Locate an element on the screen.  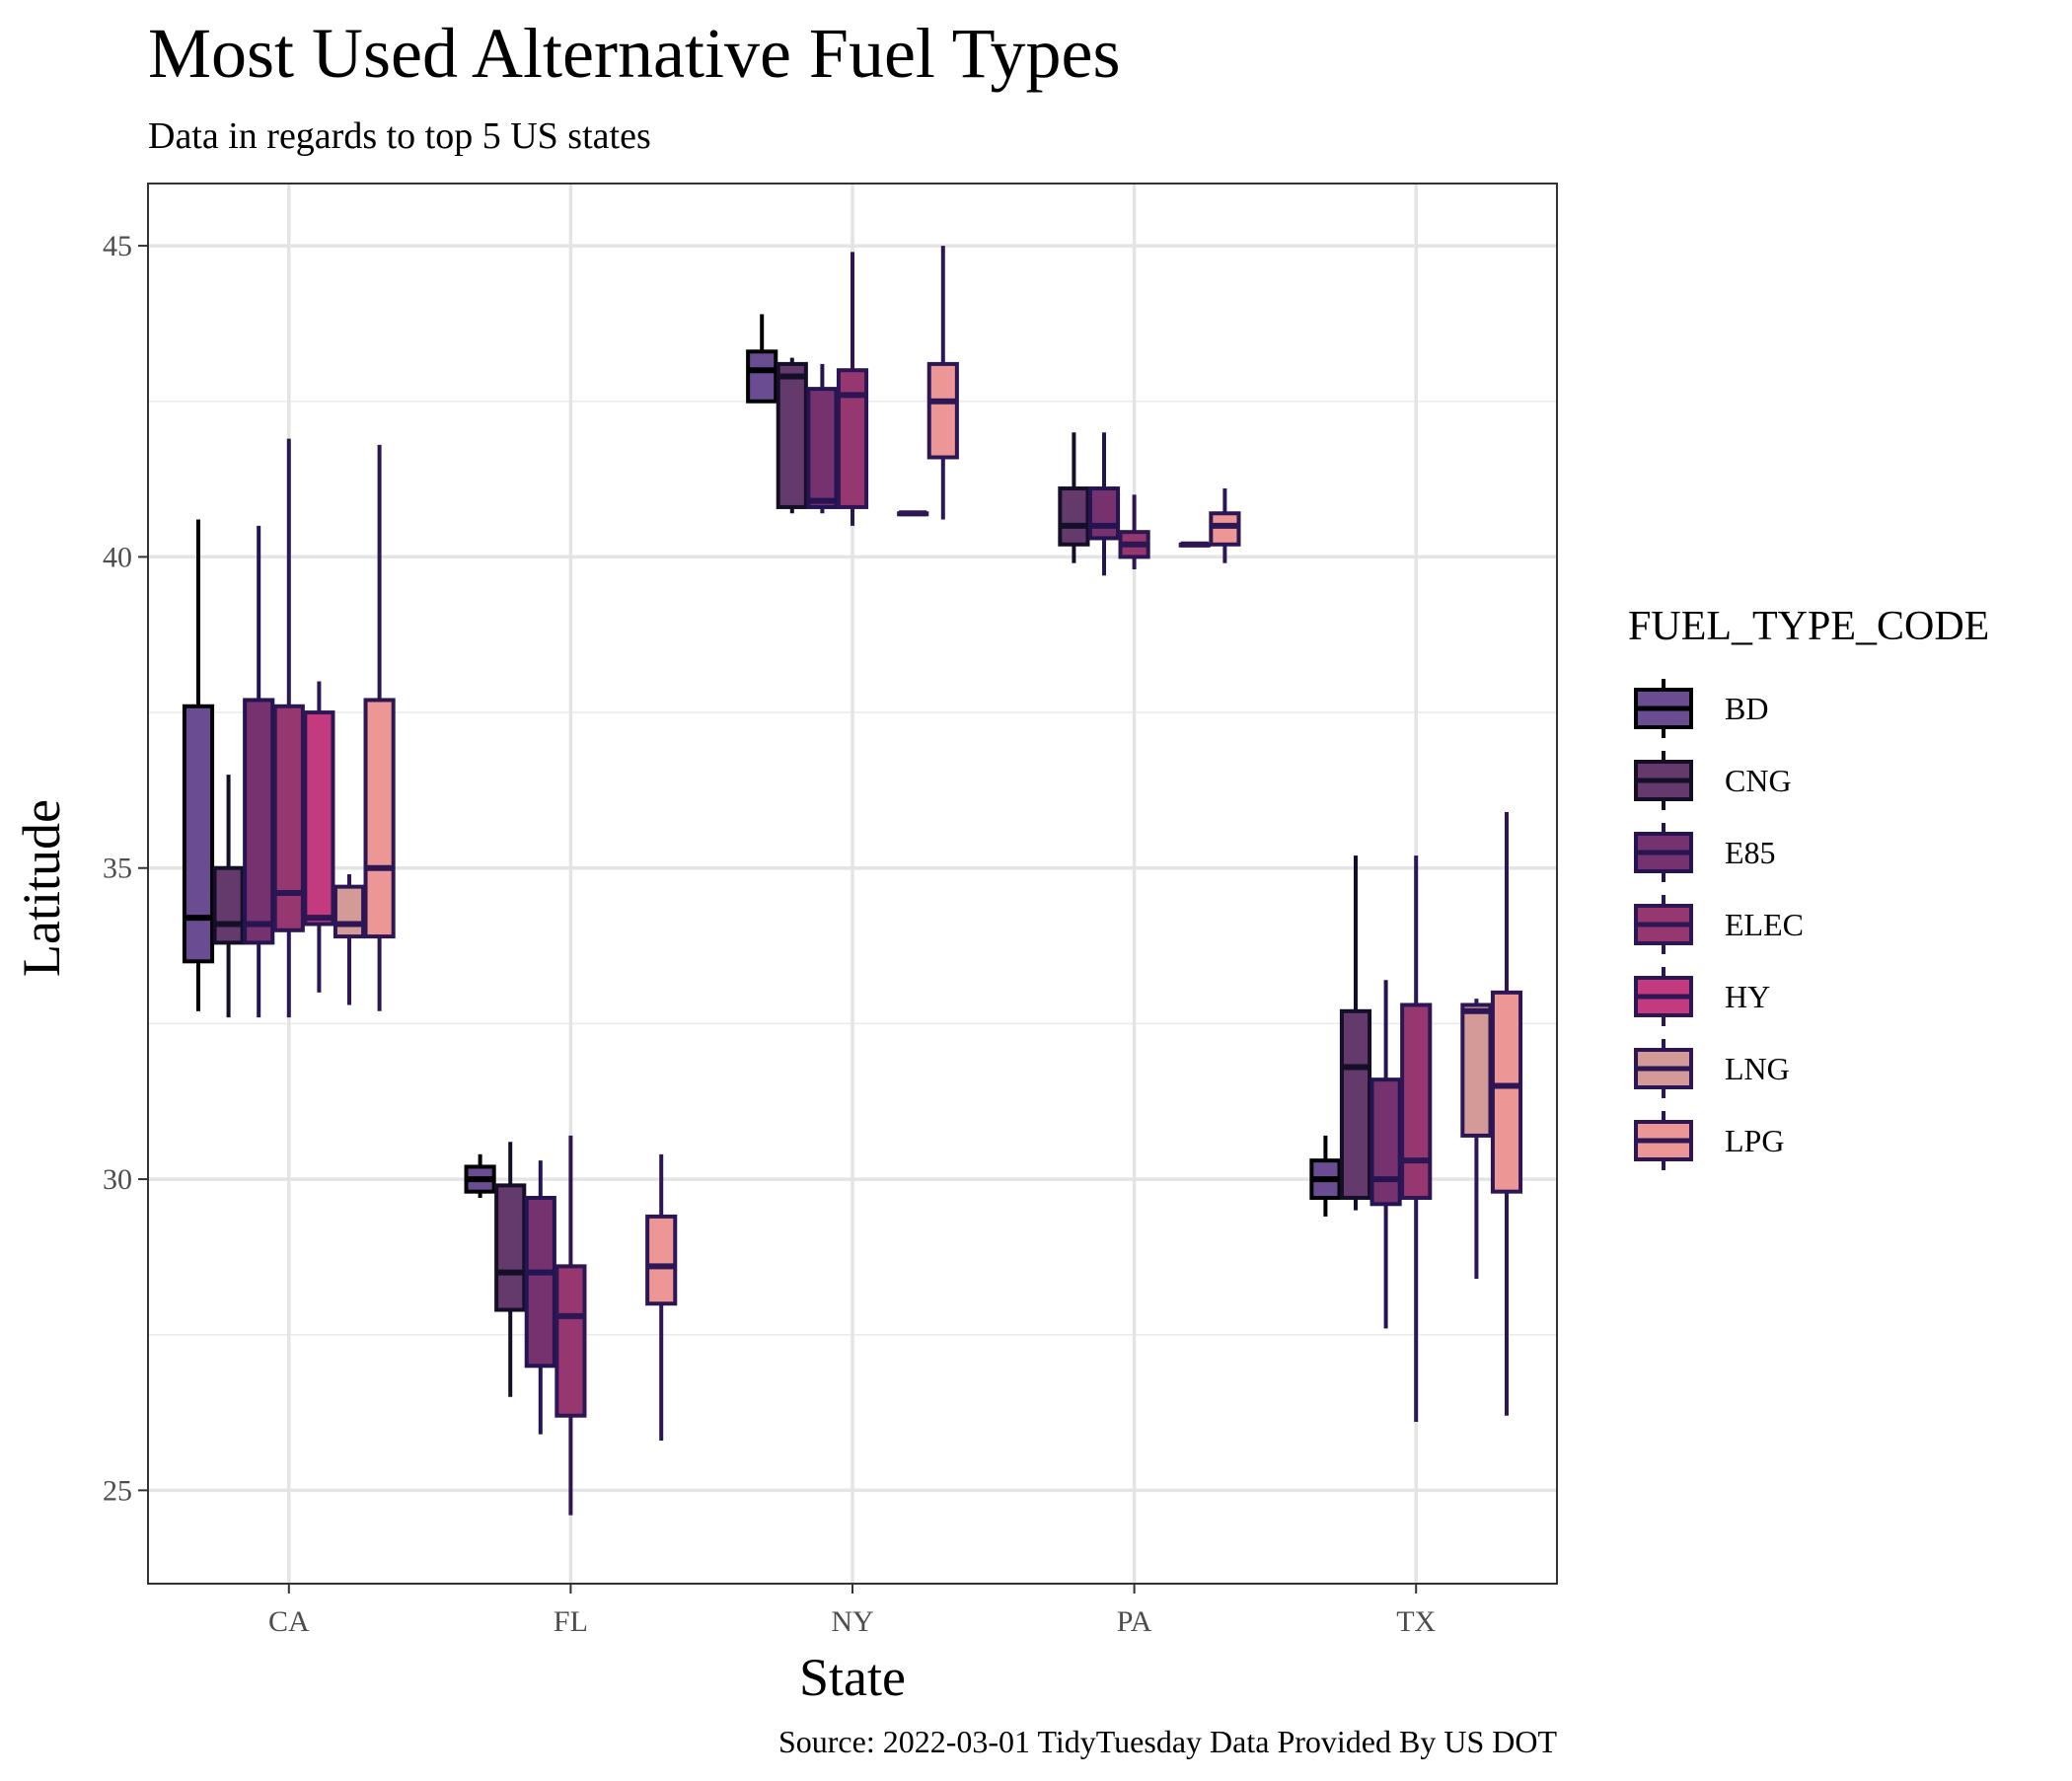
legend-label: LPG is located at coordinates (1755, 1140).